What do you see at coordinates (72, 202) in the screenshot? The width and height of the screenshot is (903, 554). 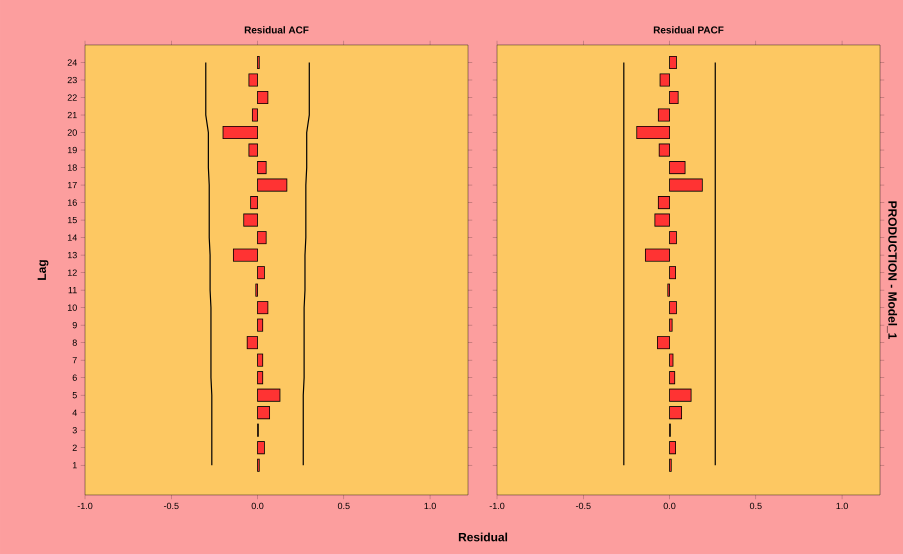 I see `y-tick-label: 16` at bounding box center [72, 202].